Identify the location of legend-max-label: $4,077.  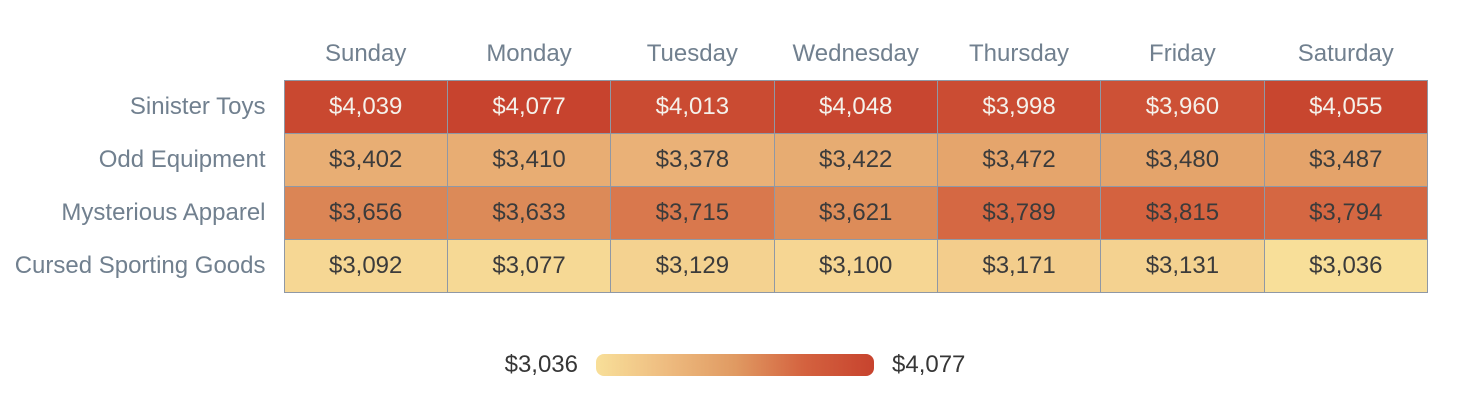
(929, 364).